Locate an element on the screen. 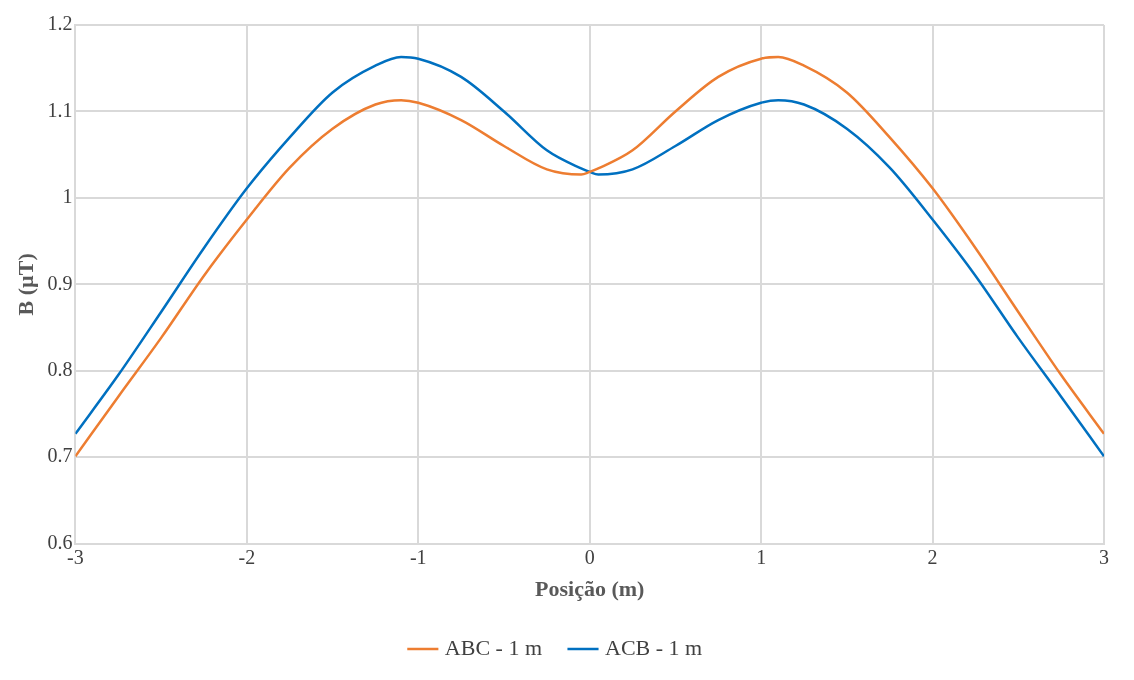  y-tick-label: 1 is located at coordinates (67, 196).